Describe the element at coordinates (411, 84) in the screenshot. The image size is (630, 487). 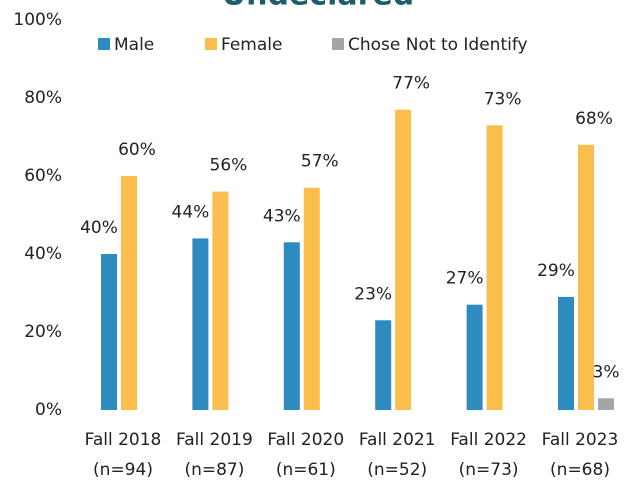
I see `value-label: 77%` at that location.